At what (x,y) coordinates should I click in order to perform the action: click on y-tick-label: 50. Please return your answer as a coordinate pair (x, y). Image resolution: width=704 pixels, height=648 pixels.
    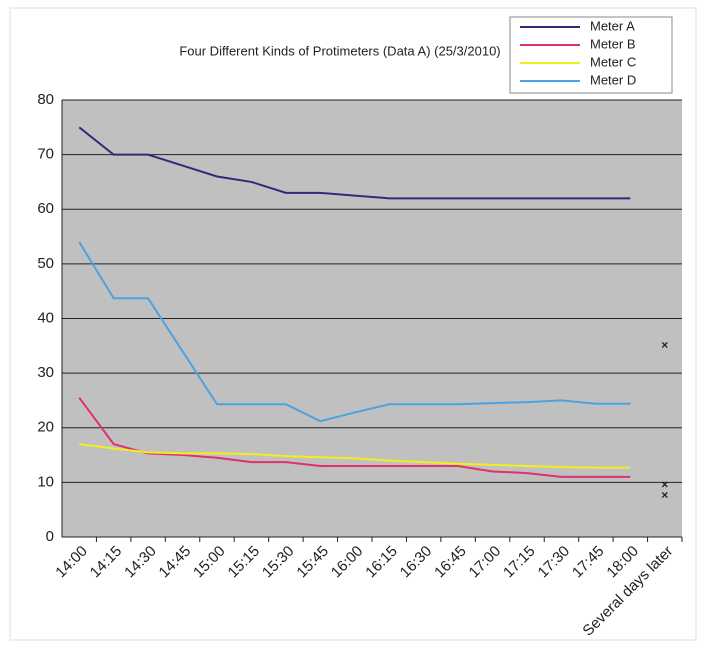
    Looking at the image, I should click on (45, 263).